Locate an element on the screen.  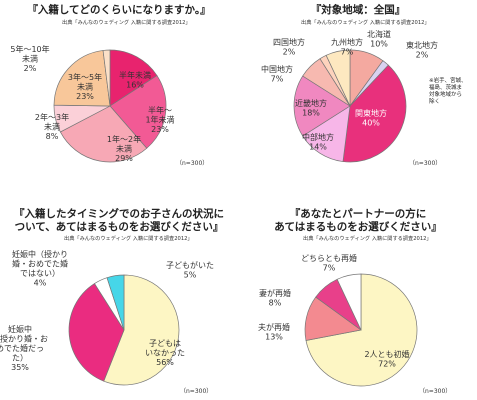
slice-label: 北海道 10% is located at coordinates (379, 39).